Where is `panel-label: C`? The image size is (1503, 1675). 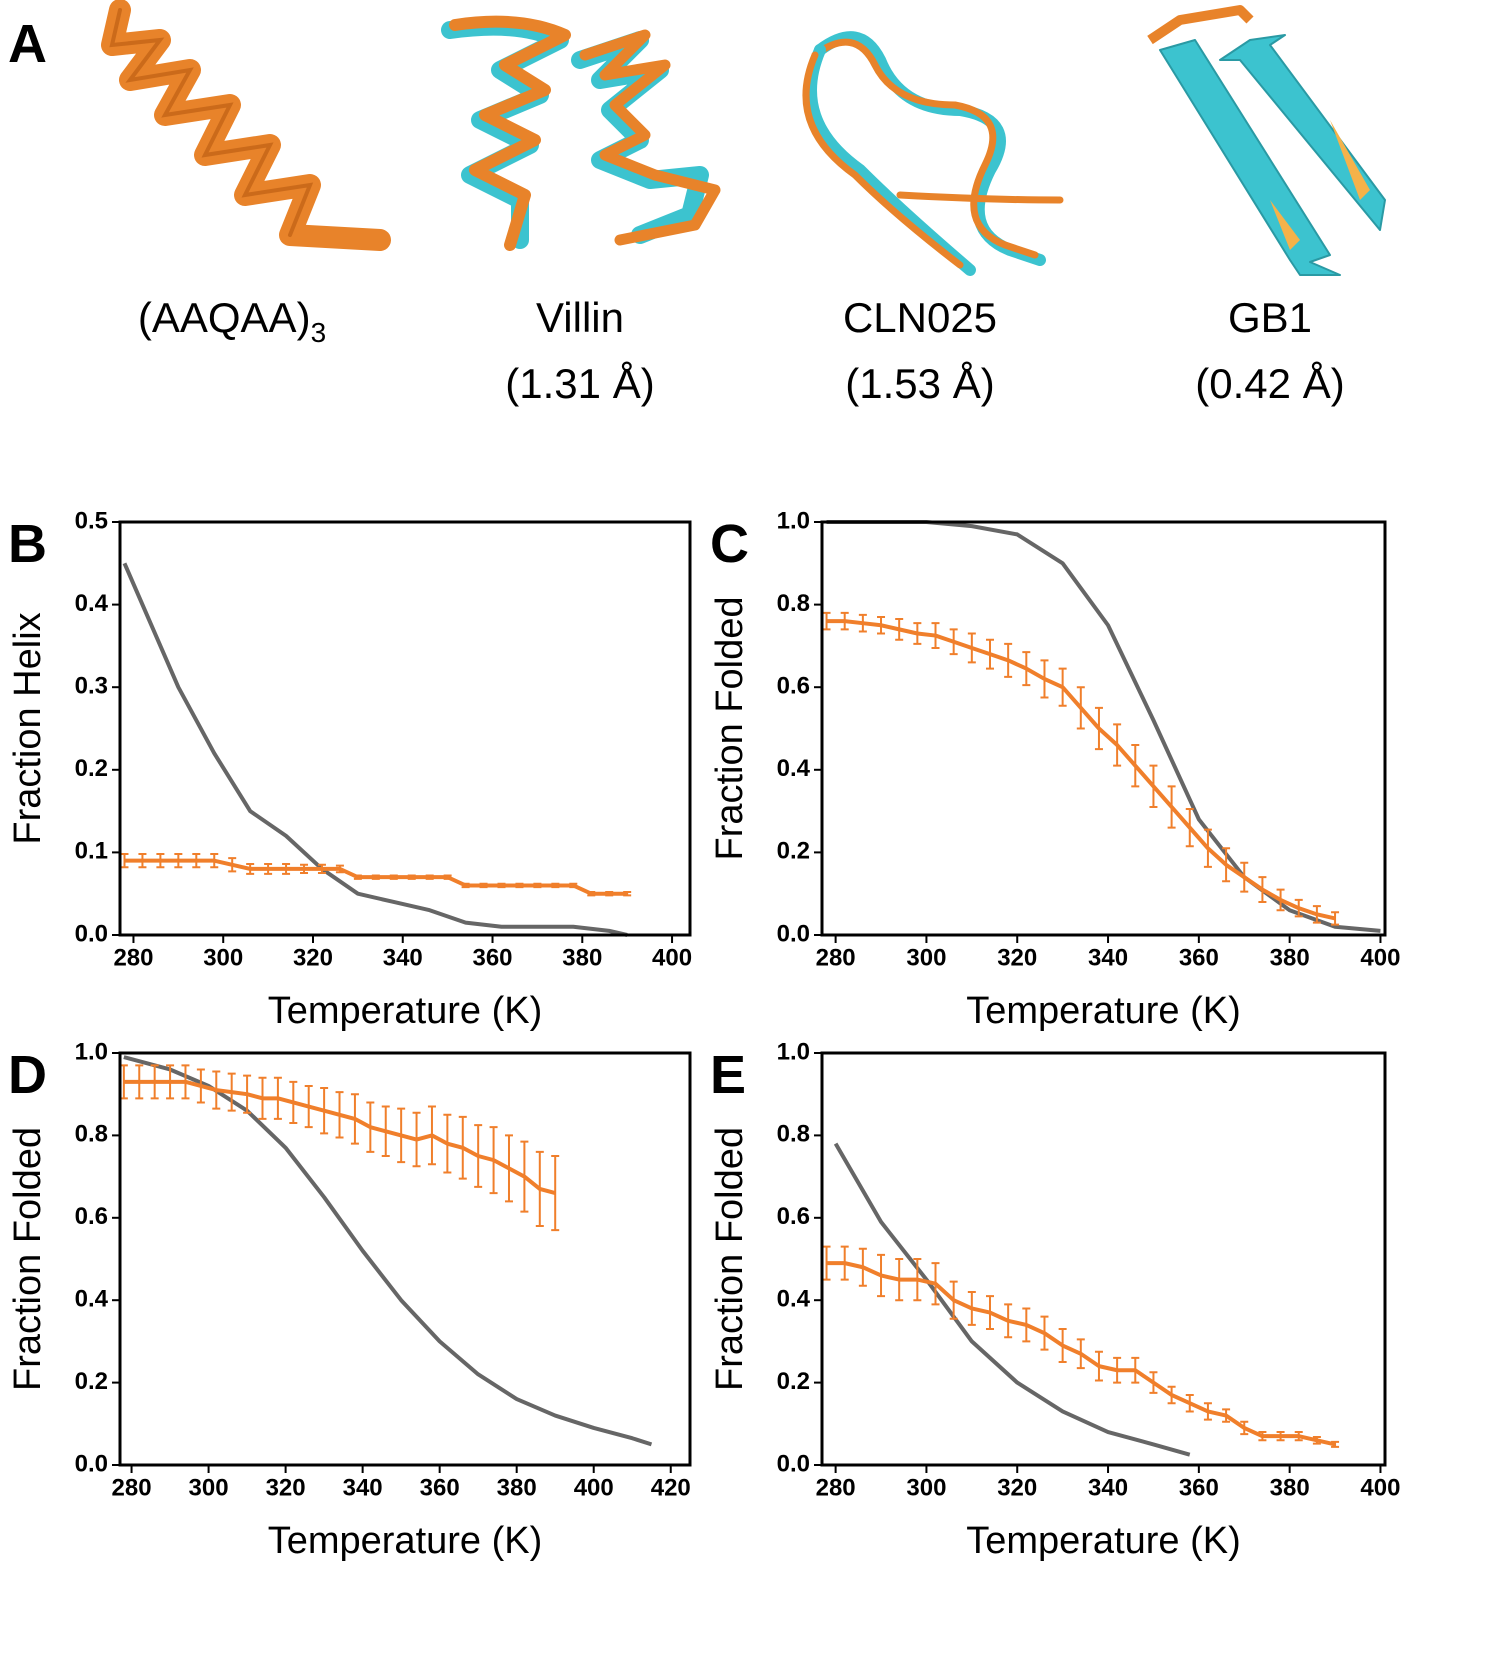 panel-label: C is located at coordinates (729, 544).